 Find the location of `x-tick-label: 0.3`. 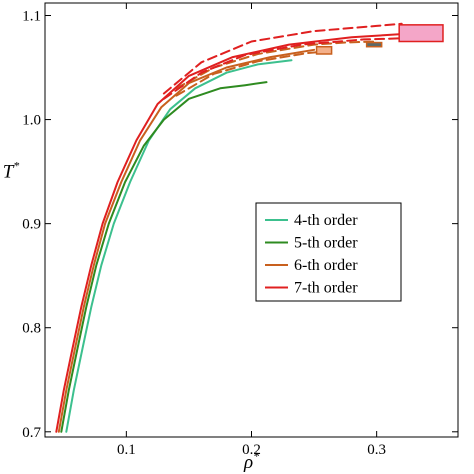

x-tick-label: 0.3 is located at coordinates (376, 450).